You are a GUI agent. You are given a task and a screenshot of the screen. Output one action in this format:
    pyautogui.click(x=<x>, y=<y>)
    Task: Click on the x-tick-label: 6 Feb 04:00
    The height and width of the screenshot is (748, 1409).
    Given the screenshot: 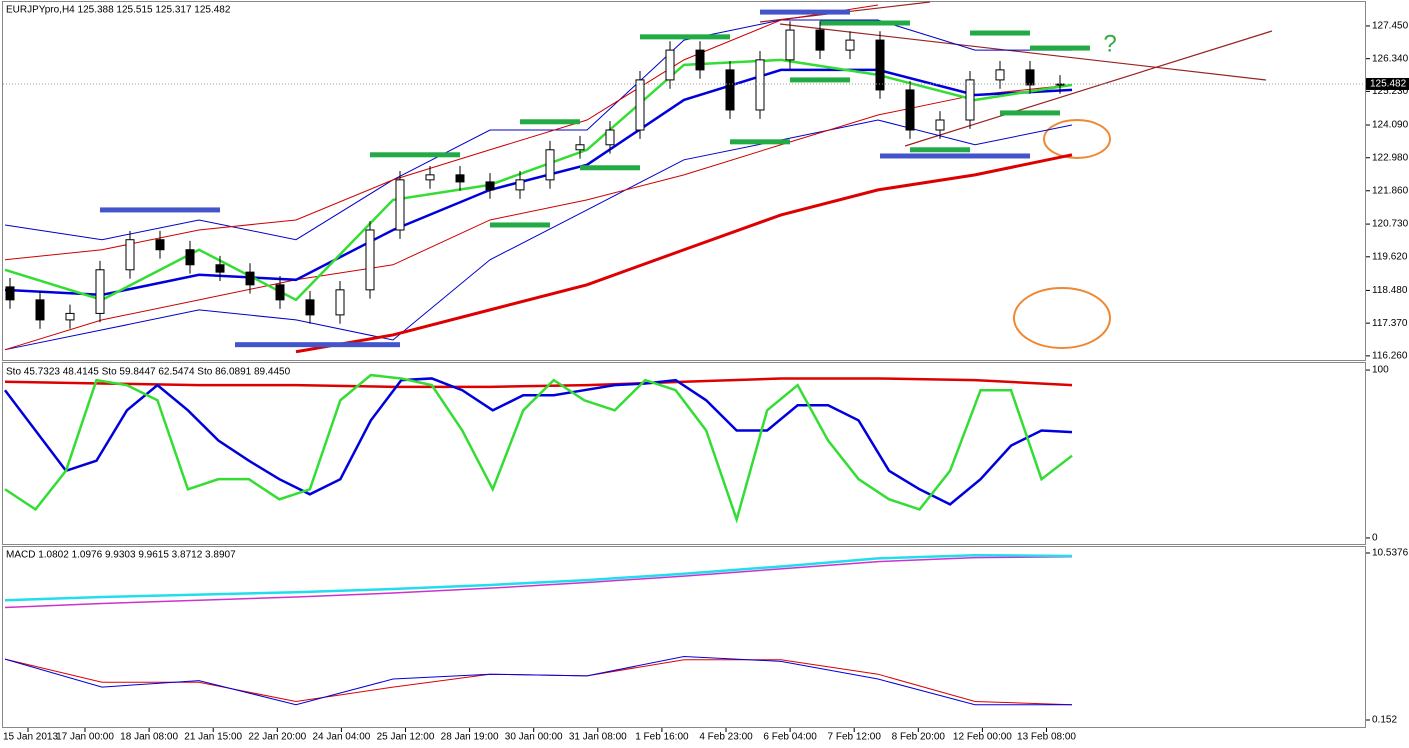 What is the action you would take?
    pyautogui.click(x=790, y=737)
    